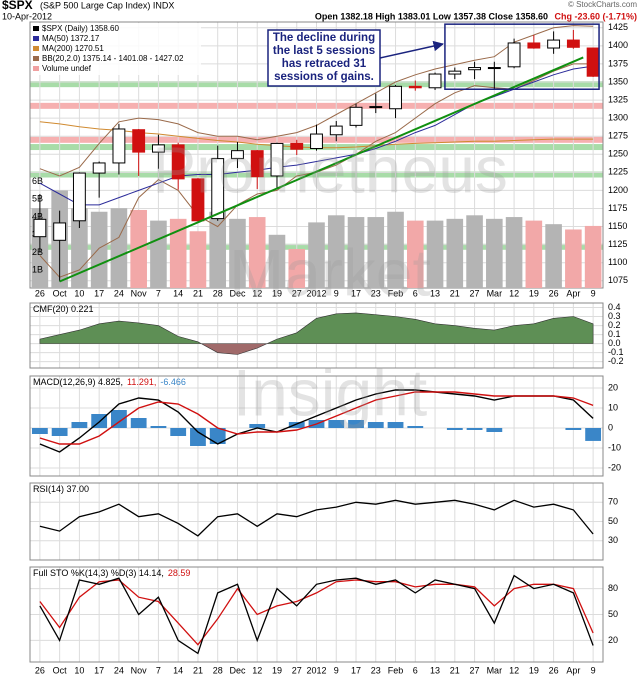 This screenshot has height=679, width=640. What do you see at coordinates (71, 38) in the screenshot?
I see `legend-entry: MA(50) 1372.17` at bounding box center [71, 38].